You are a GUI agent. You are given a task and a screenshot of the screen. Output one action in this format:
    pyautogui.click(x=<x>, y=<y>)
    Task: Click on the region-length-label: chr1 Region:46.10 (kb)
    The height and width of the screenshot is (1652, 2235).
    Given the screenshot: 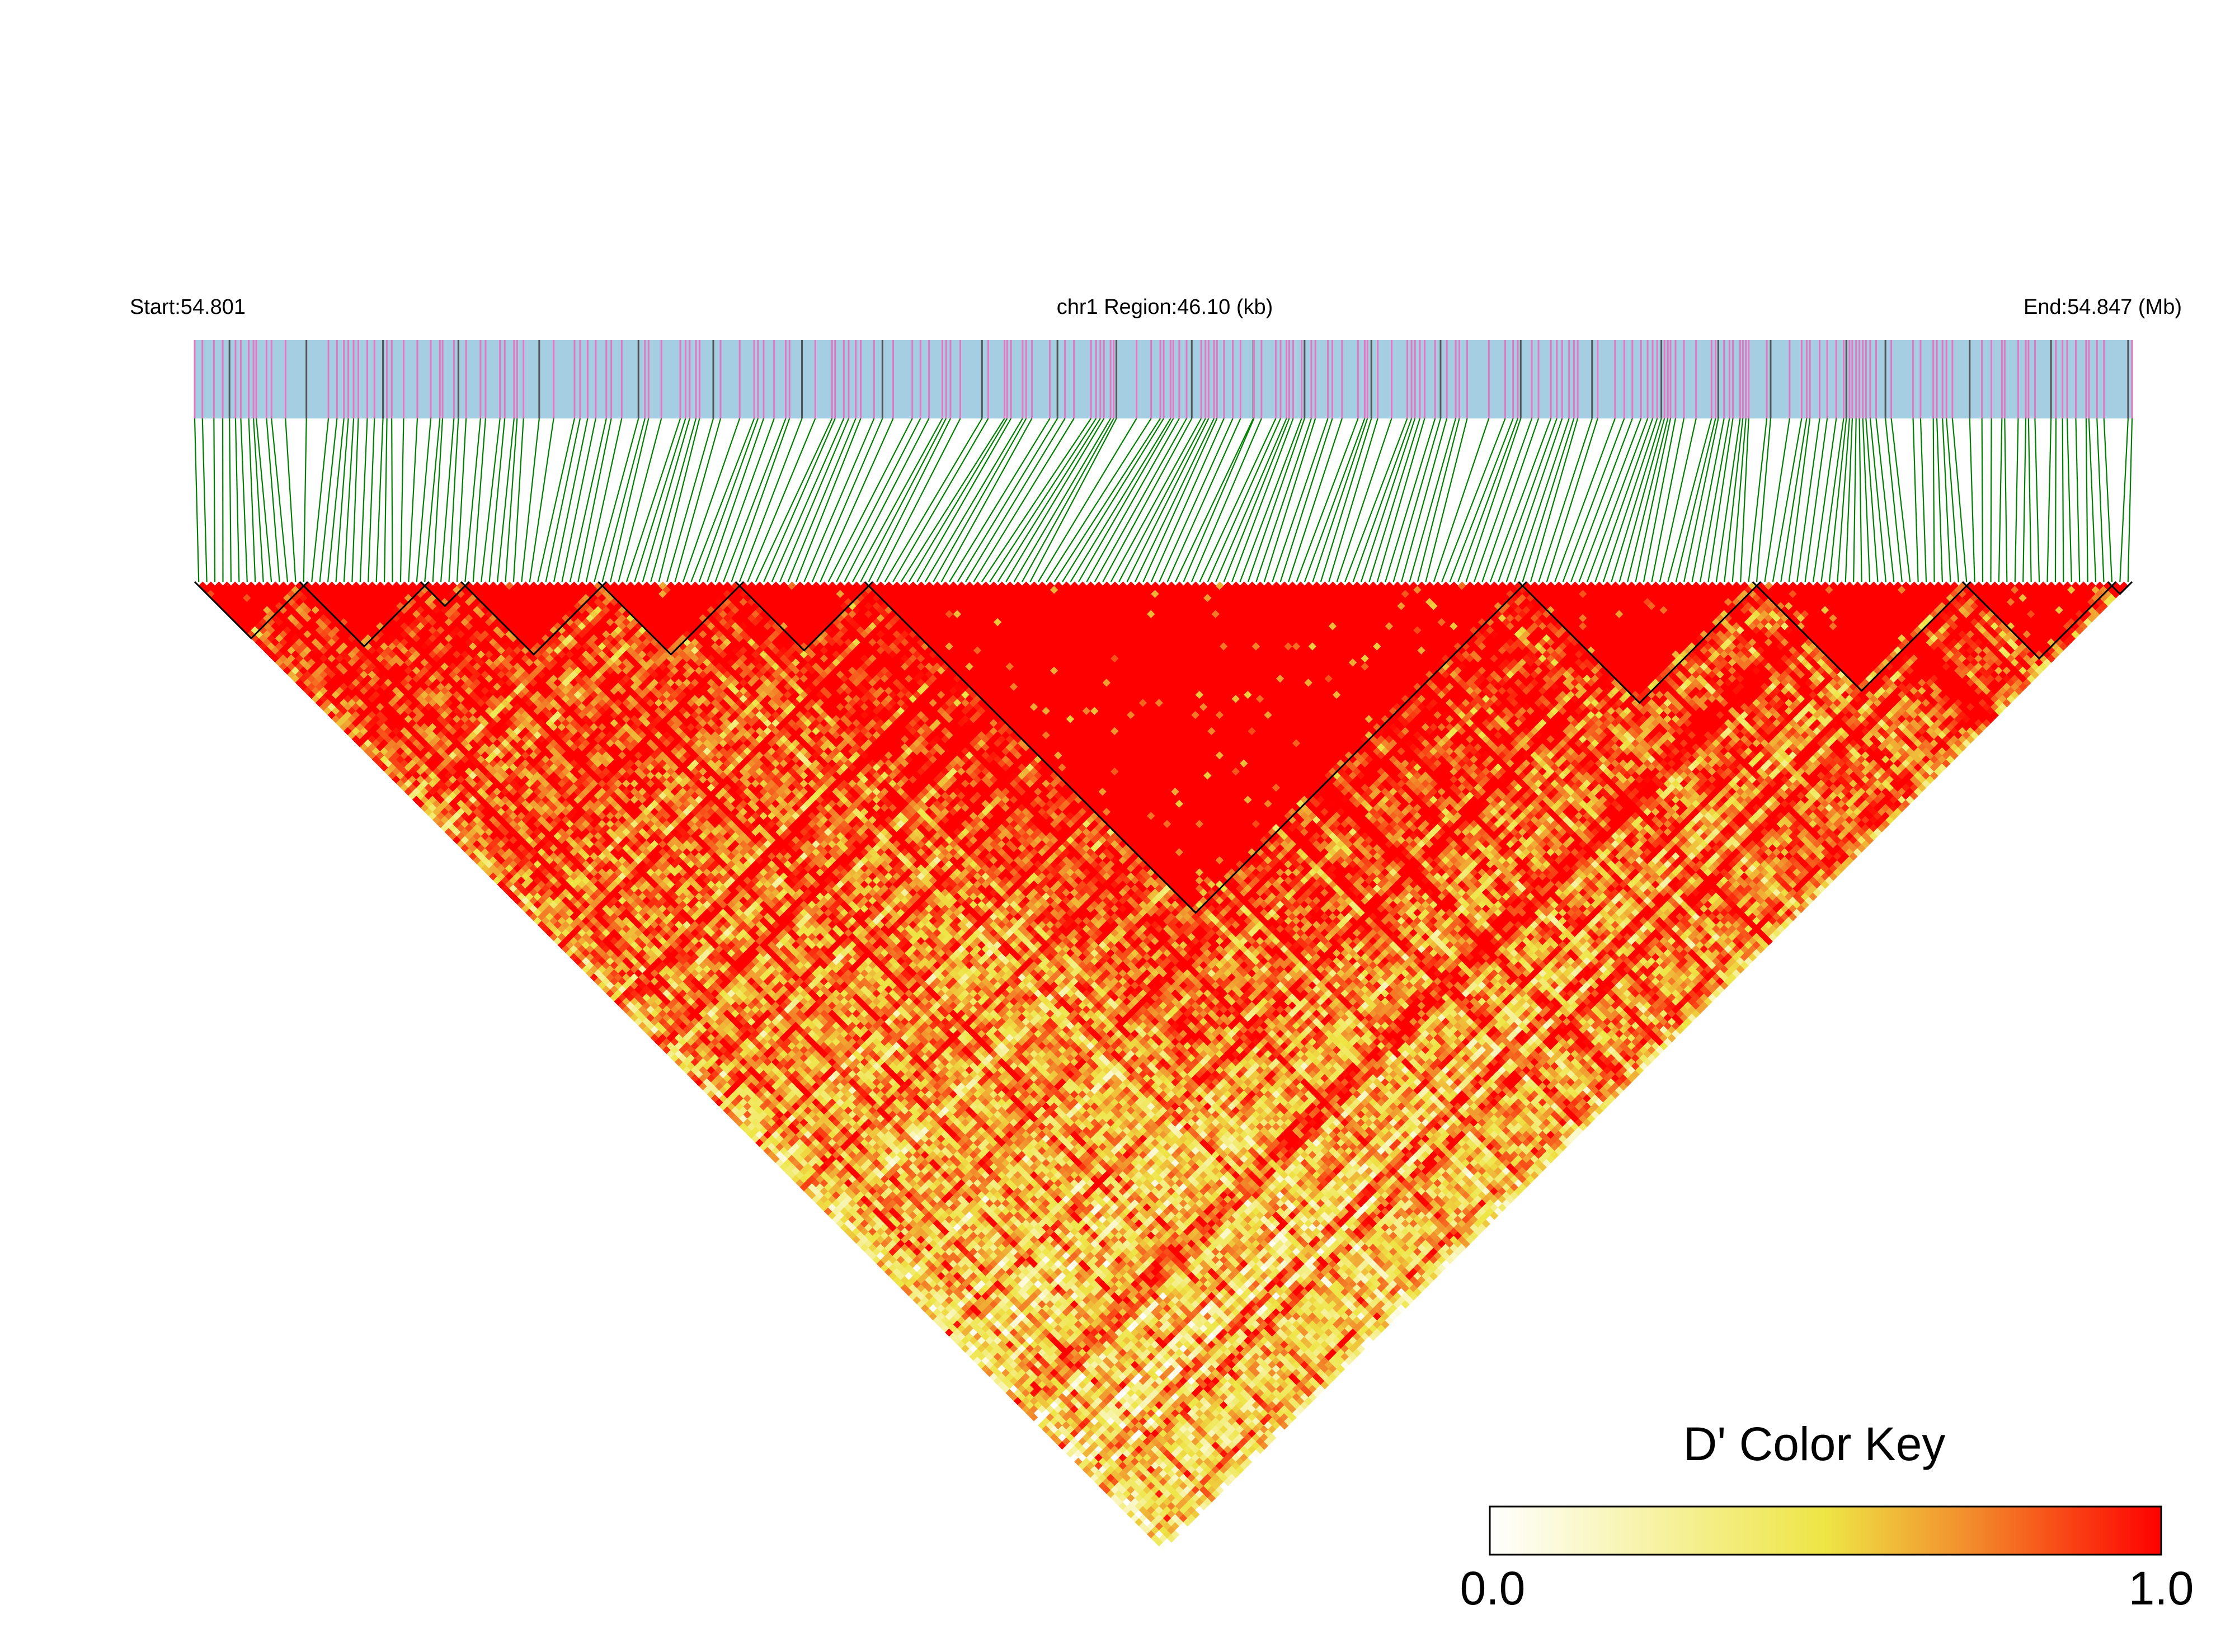 What is the action you would take?
    pyautogui.click(x=1165, y=307)
    